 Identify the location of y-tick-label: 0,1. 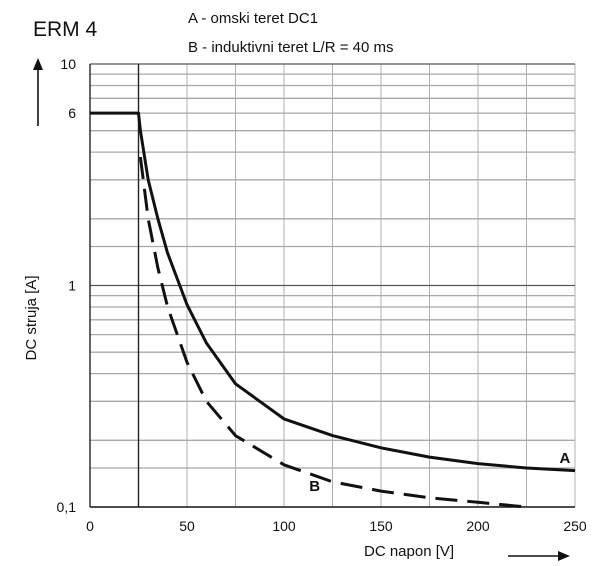
(67, 507).